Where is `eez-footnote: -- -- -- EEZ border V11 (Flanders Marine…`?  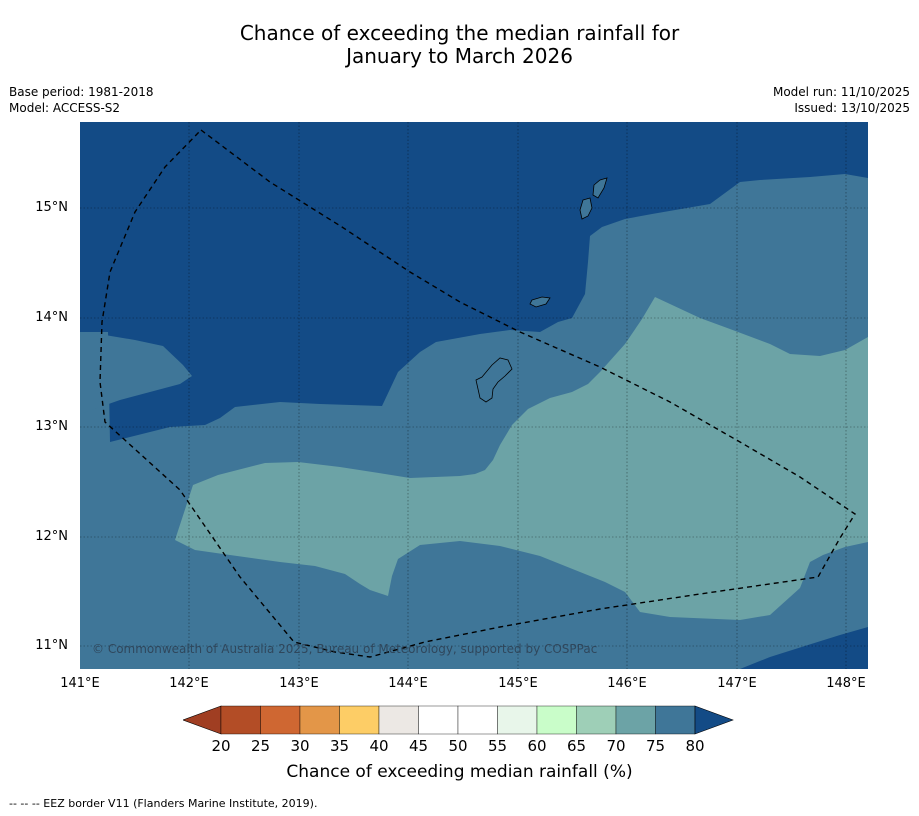 eez-footnote: -- -- -- EEZ border V11 (Flanders Marine… is located at coordinates (163, 803).